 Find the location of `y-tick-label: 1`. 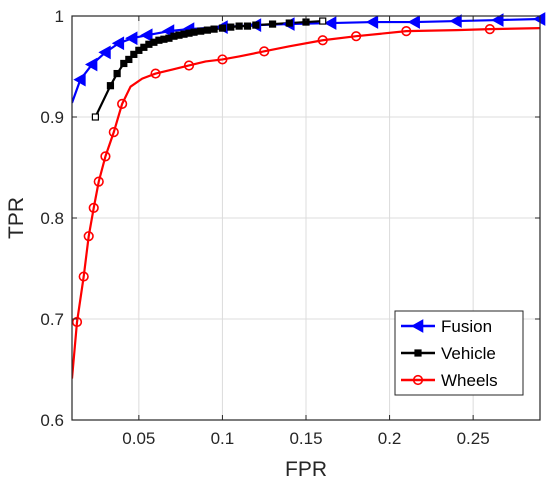

y-tick-label: 1 is located at coordinates (59, 16).